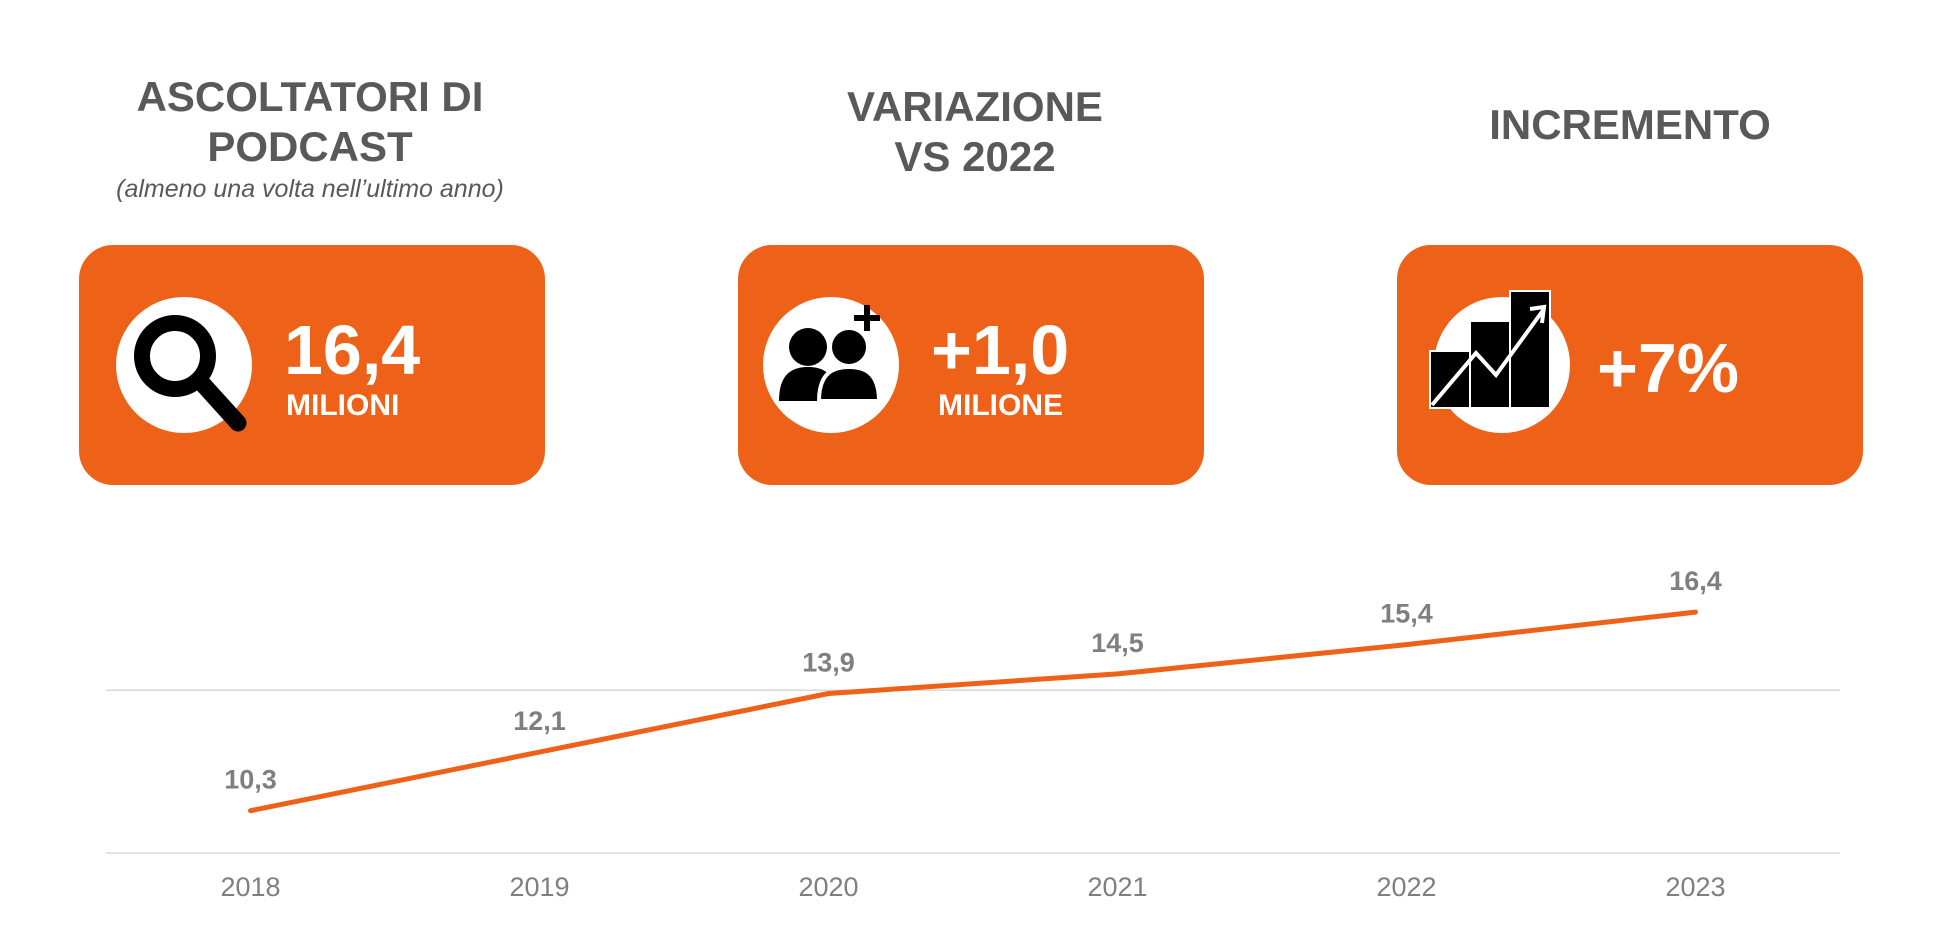 The width and height of the screenshot is (1944, 948). What do you see at coordinates (352, 350) in the screenshot?
I see `kpi-1-value: 16,4` at bounding box center [352, 350].